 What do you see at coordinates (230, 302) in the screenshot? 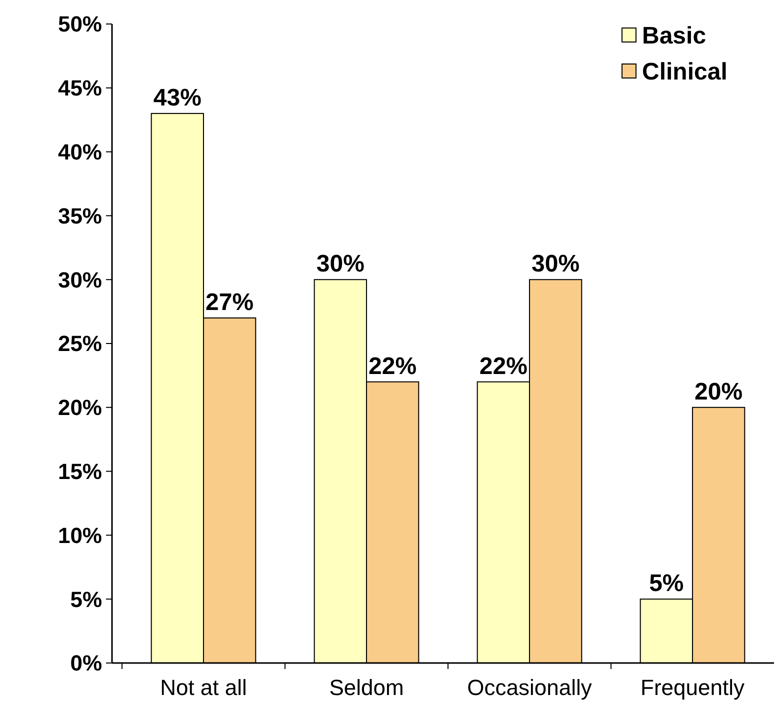
I see `data-label: 27%` at bounding box center [230, 302].